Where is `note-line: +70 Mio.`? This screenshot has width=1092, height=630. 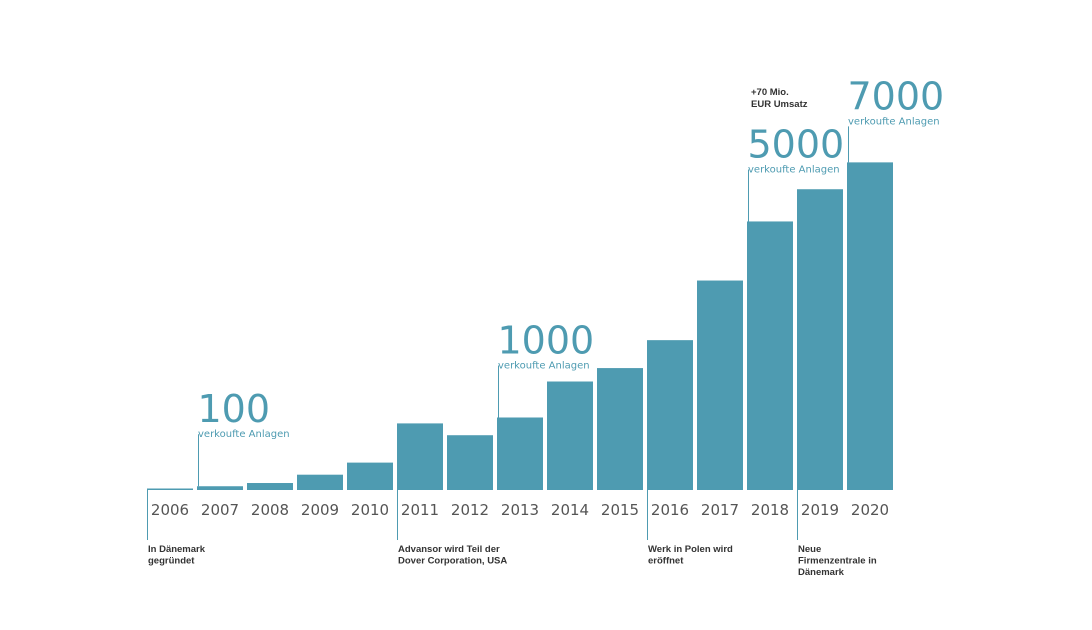 note-line: +70 Mio. is located at coordinates (770, 92).